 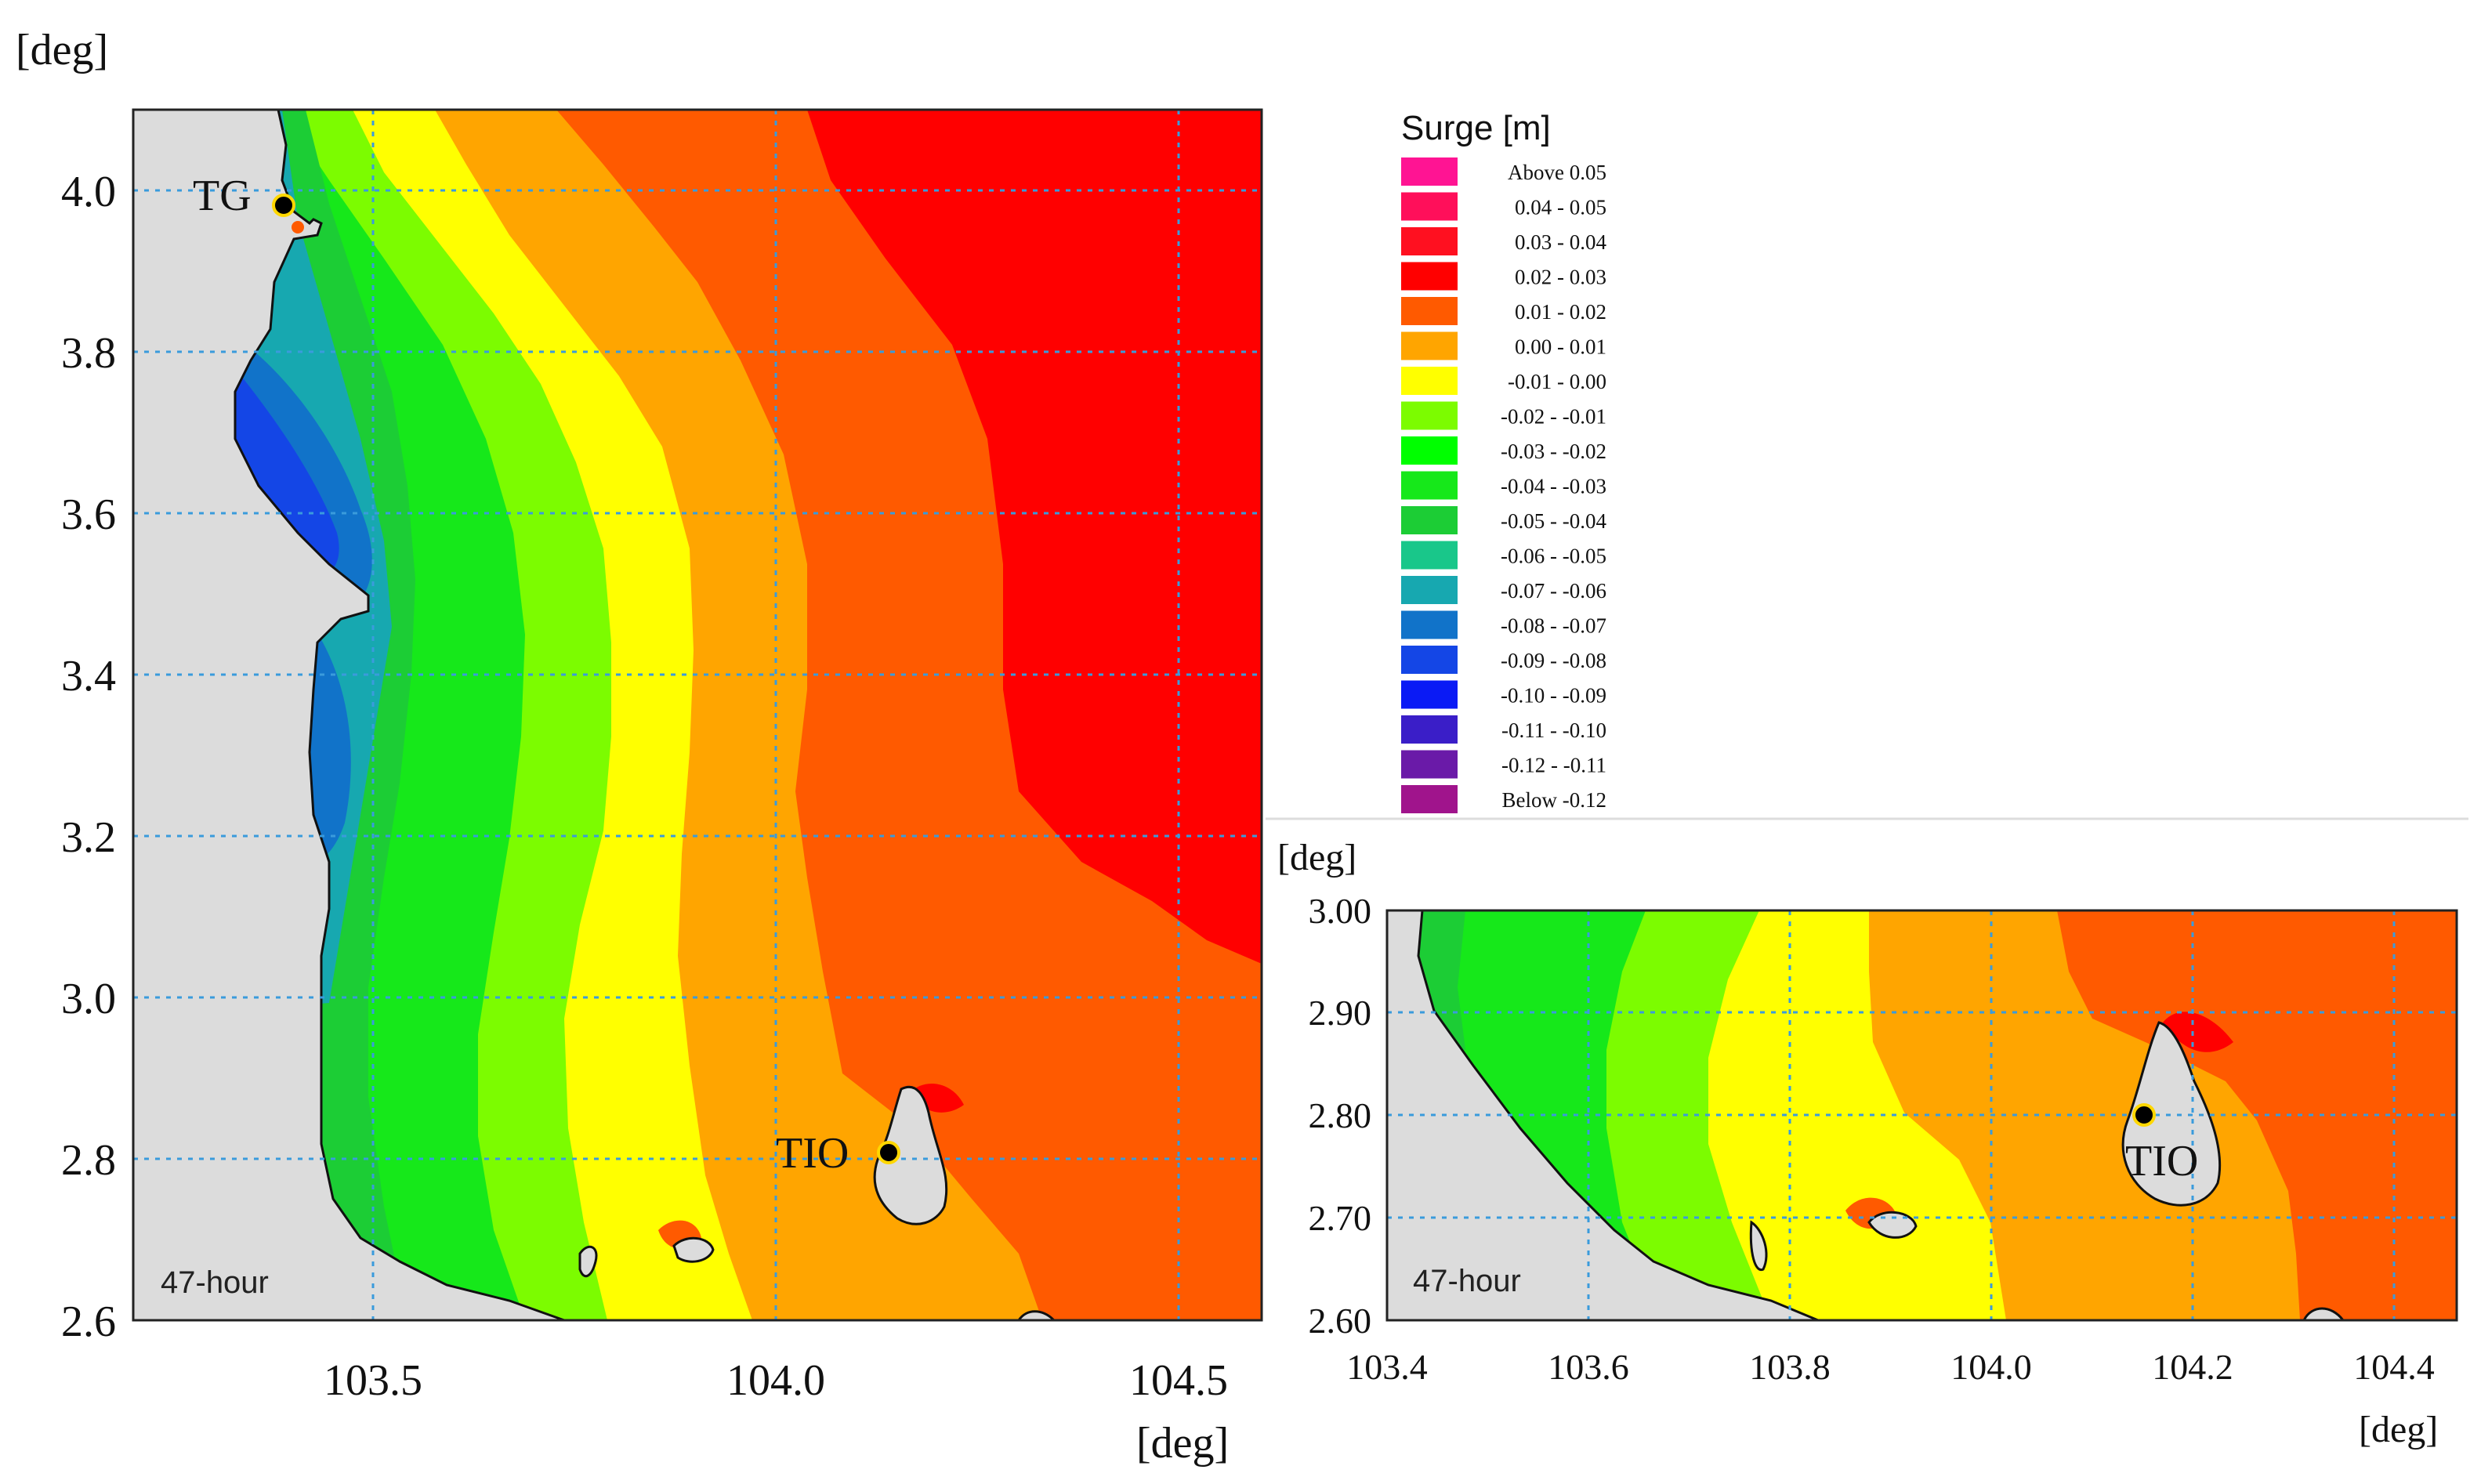 I want to click on legend-label: -0.01 - 0.00, so click(x=1557, y=381).